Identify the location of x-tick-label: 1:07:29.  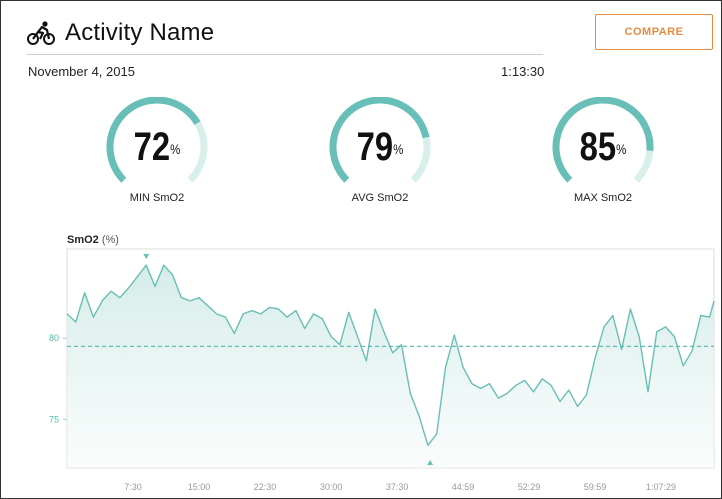
(661, 487).